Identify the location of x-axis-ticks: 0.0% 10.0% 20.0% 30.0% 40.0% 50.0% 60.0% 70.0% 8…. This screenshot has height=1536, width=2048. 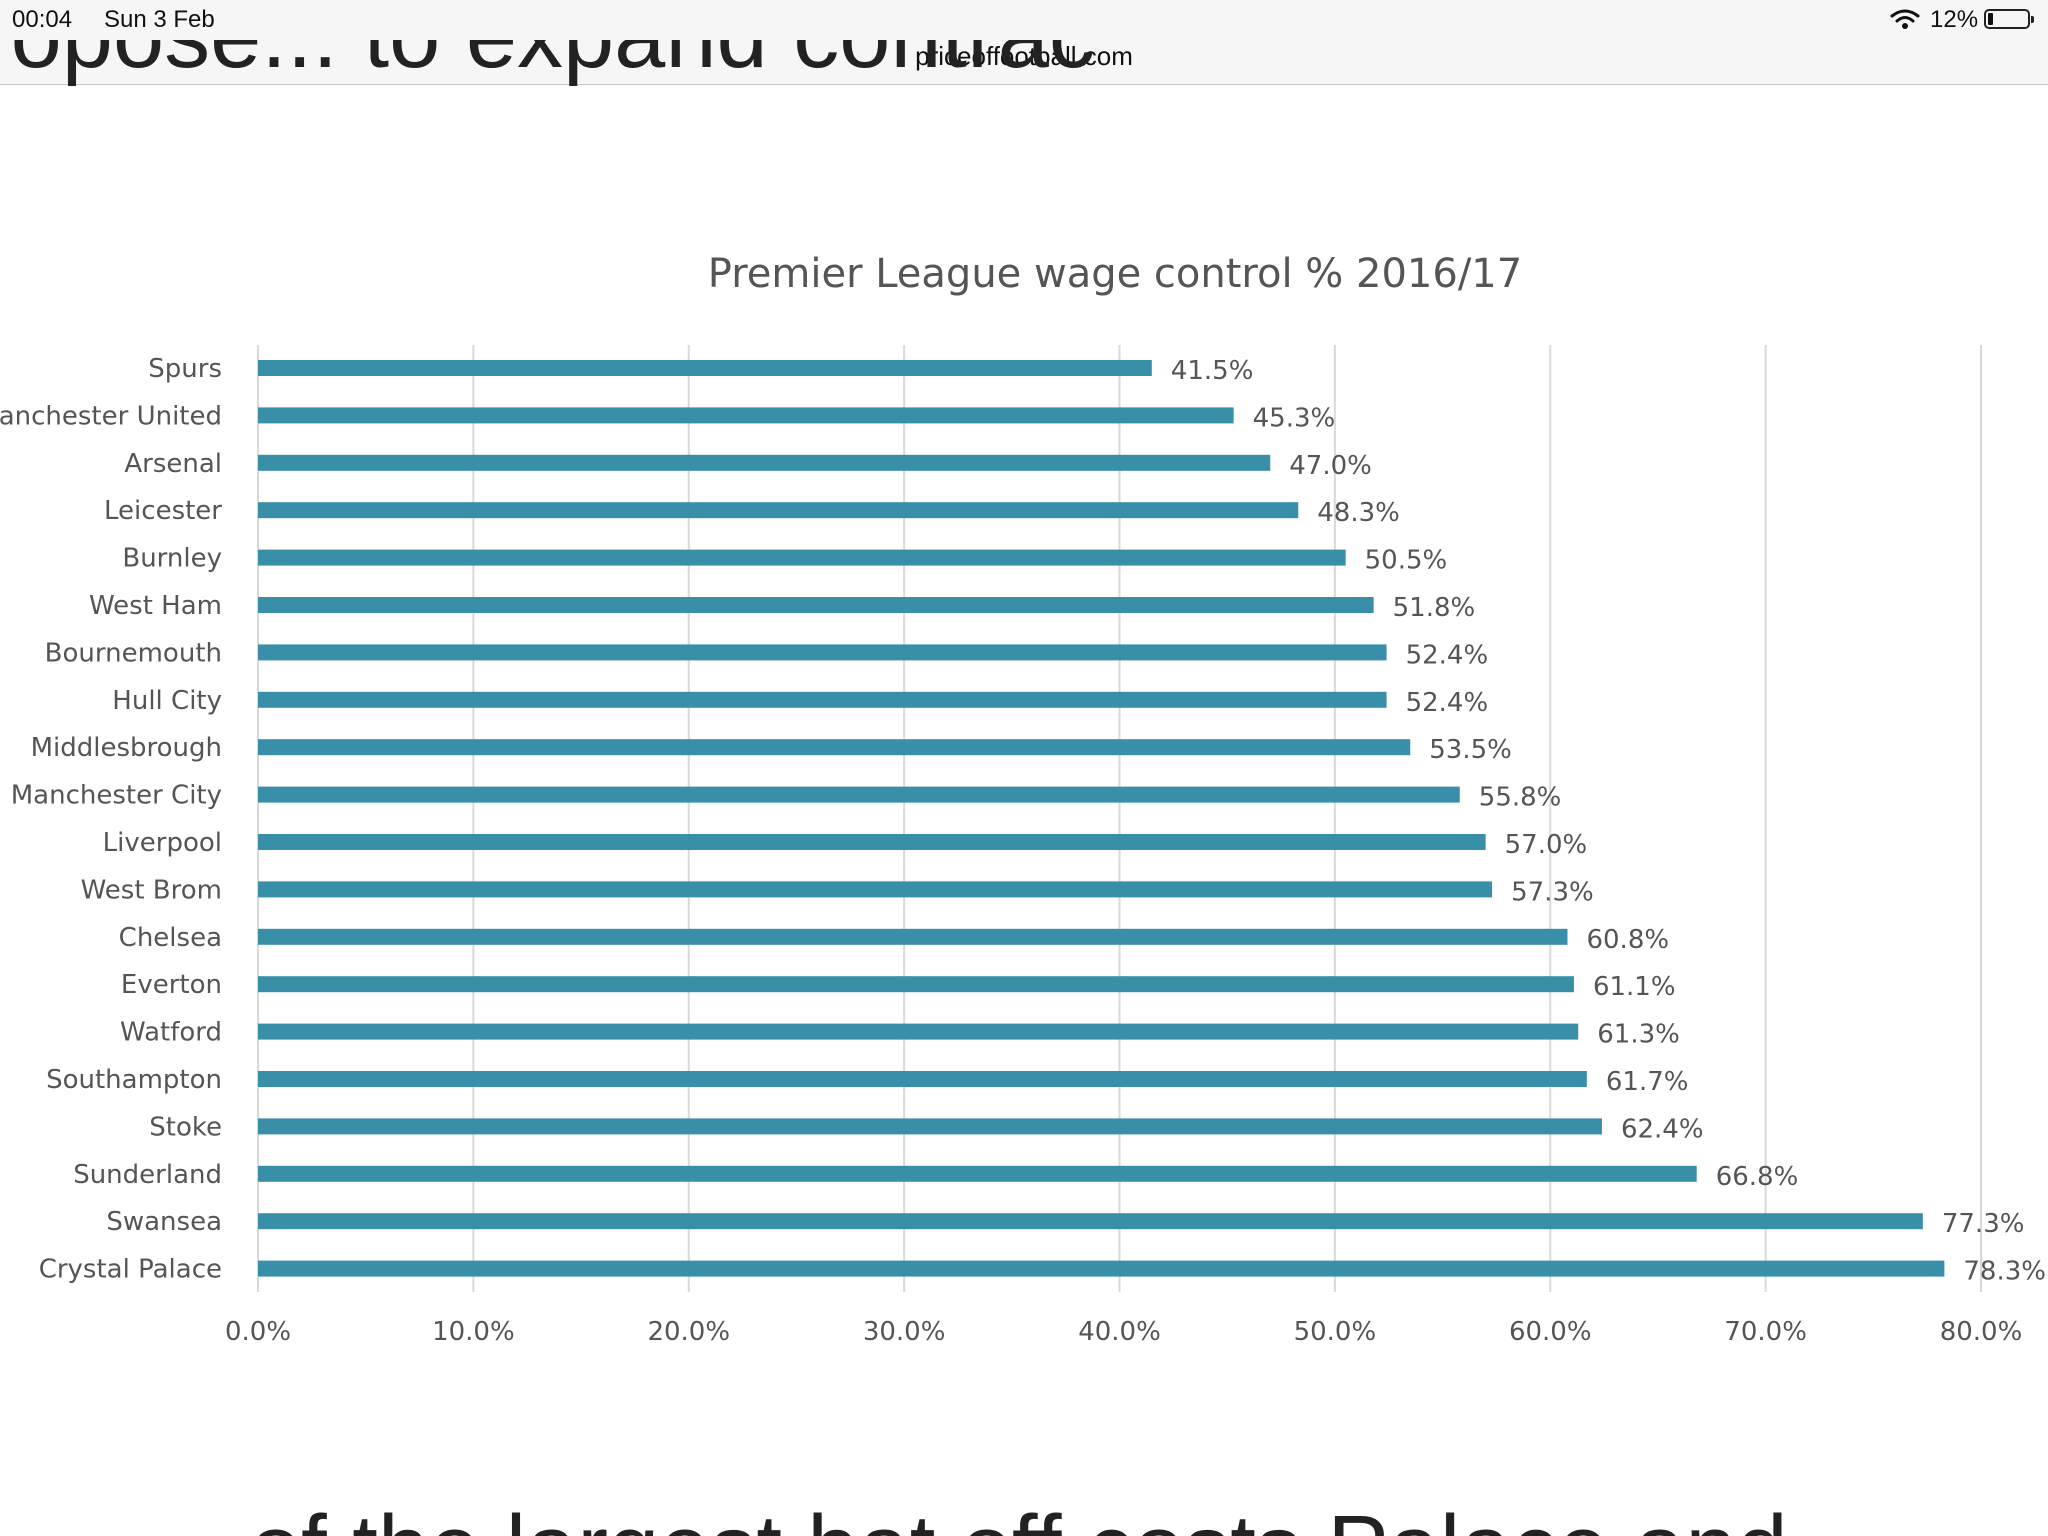
(1123, 1332).